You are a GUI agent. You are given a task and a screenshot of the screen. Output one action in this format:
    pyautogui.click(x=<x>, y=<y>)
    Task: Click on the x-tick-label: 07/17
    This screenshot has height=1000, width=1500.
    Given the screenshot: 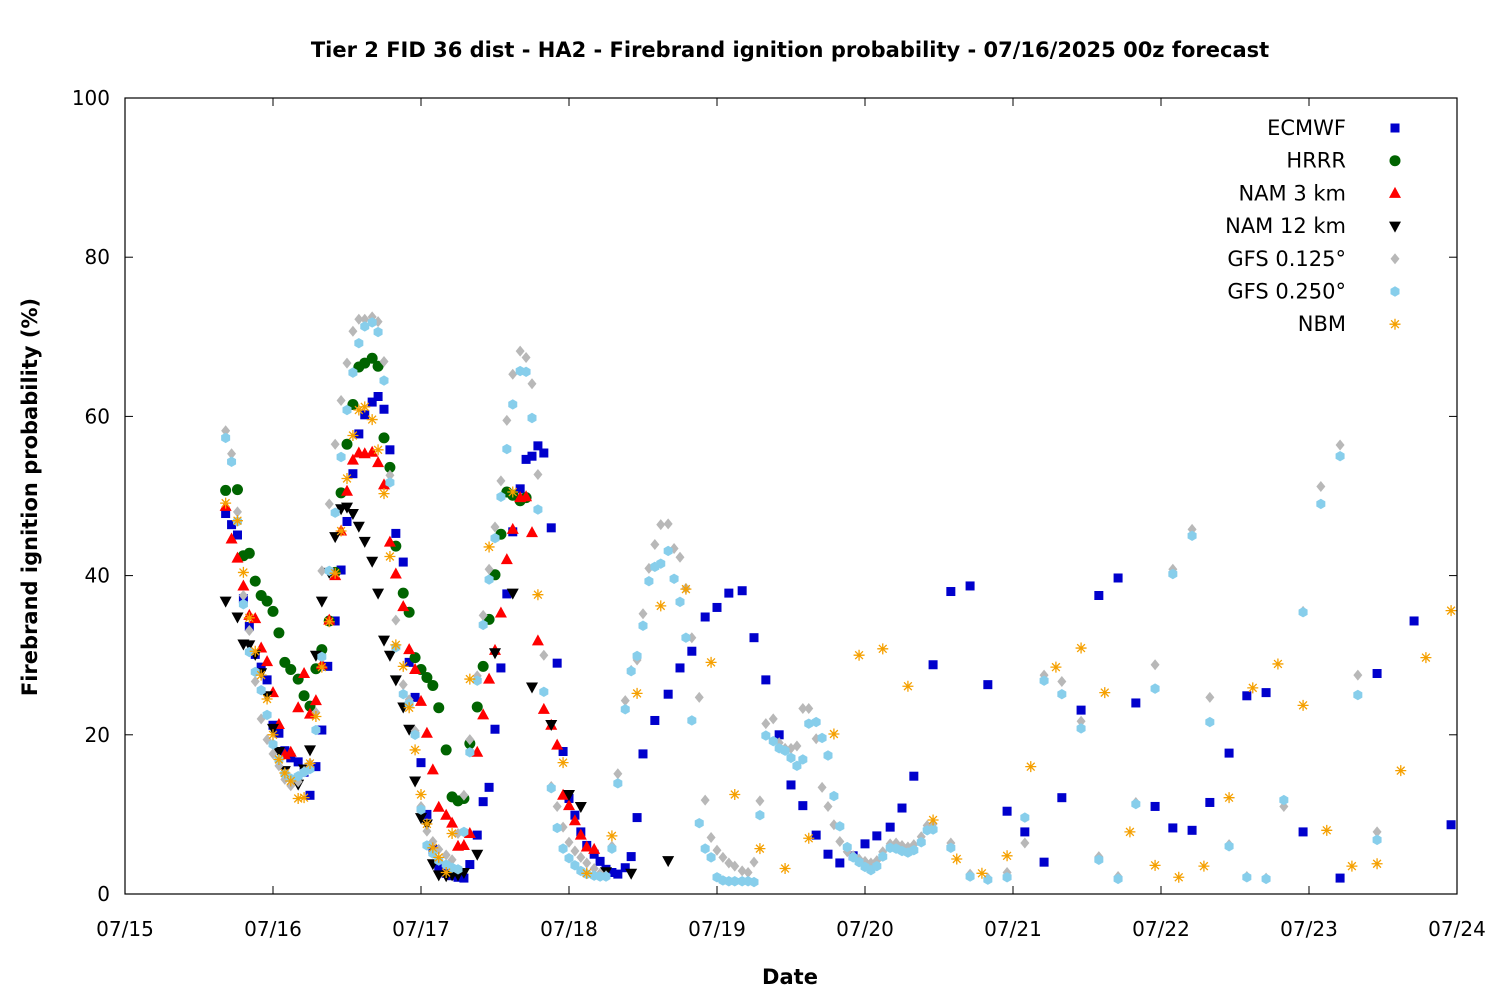 What is the action you would take?
    pyautogui.click(x=421, y=929)
    